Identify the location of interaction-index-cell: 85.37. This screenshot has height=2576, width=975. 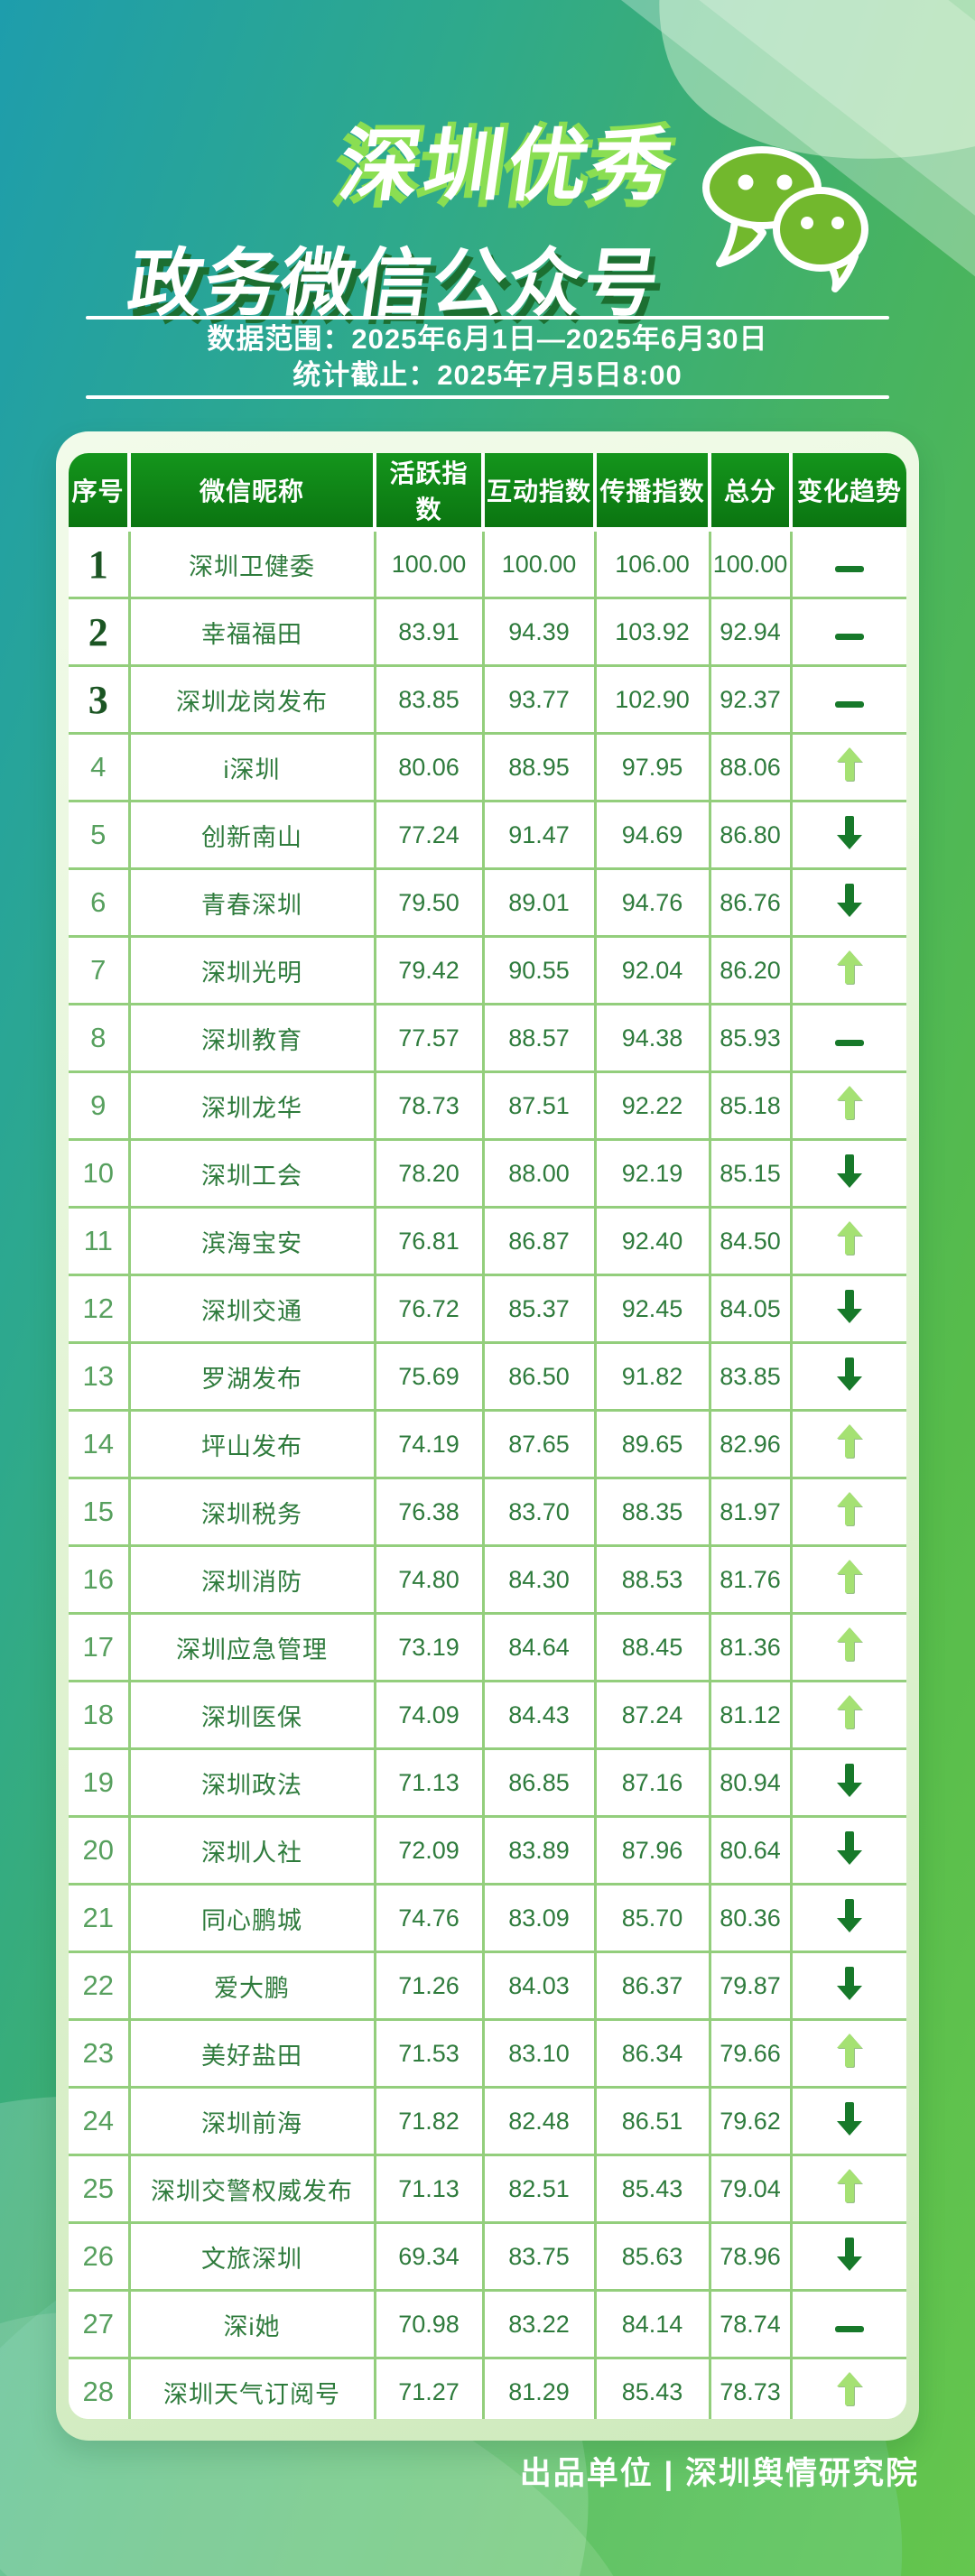
(539, 1309).